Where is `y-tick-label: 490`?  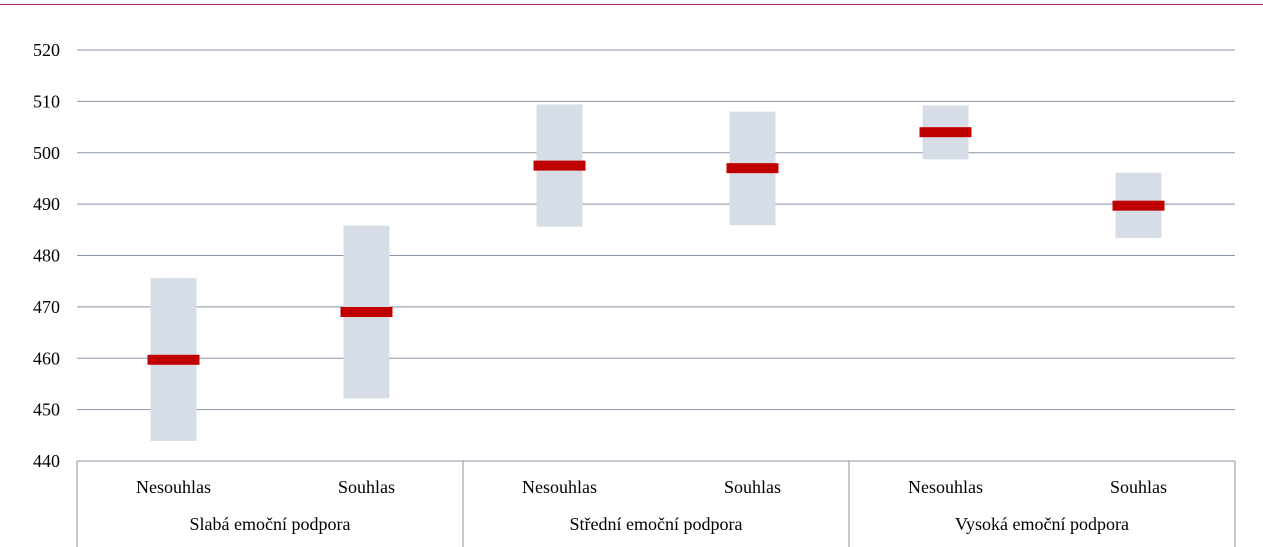 y-tick-label: 490 is located at coordinates (46, 204).